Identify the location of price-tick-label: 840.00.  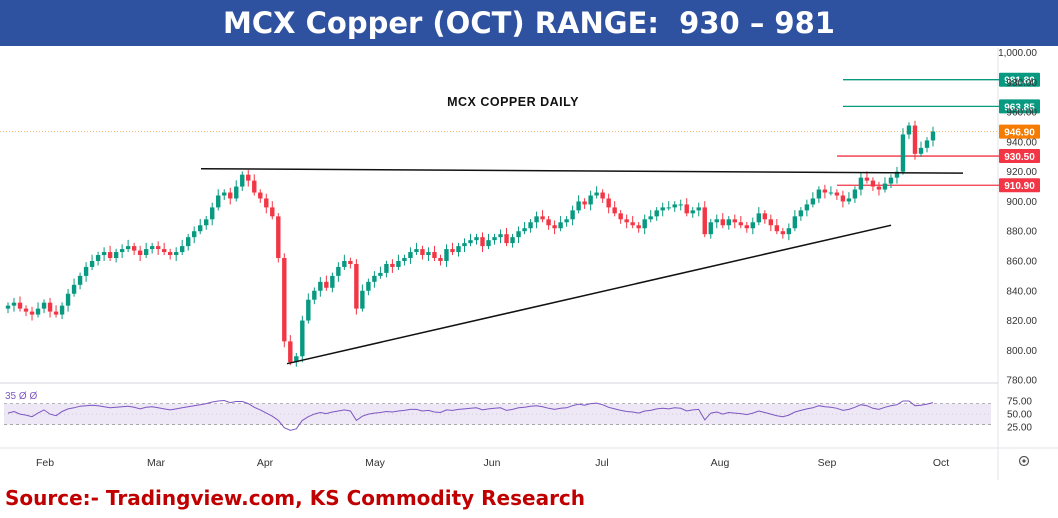
(1021, 291).